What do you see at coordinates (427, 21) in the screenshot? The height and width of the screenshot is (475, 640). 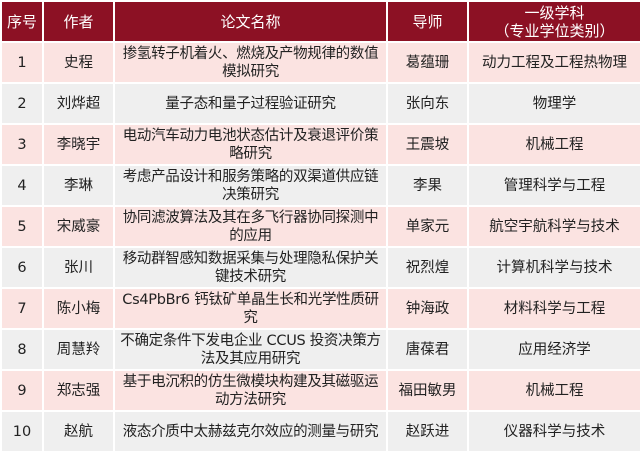 I see `header-advisor: 导师` at bounding box center [427, 21].